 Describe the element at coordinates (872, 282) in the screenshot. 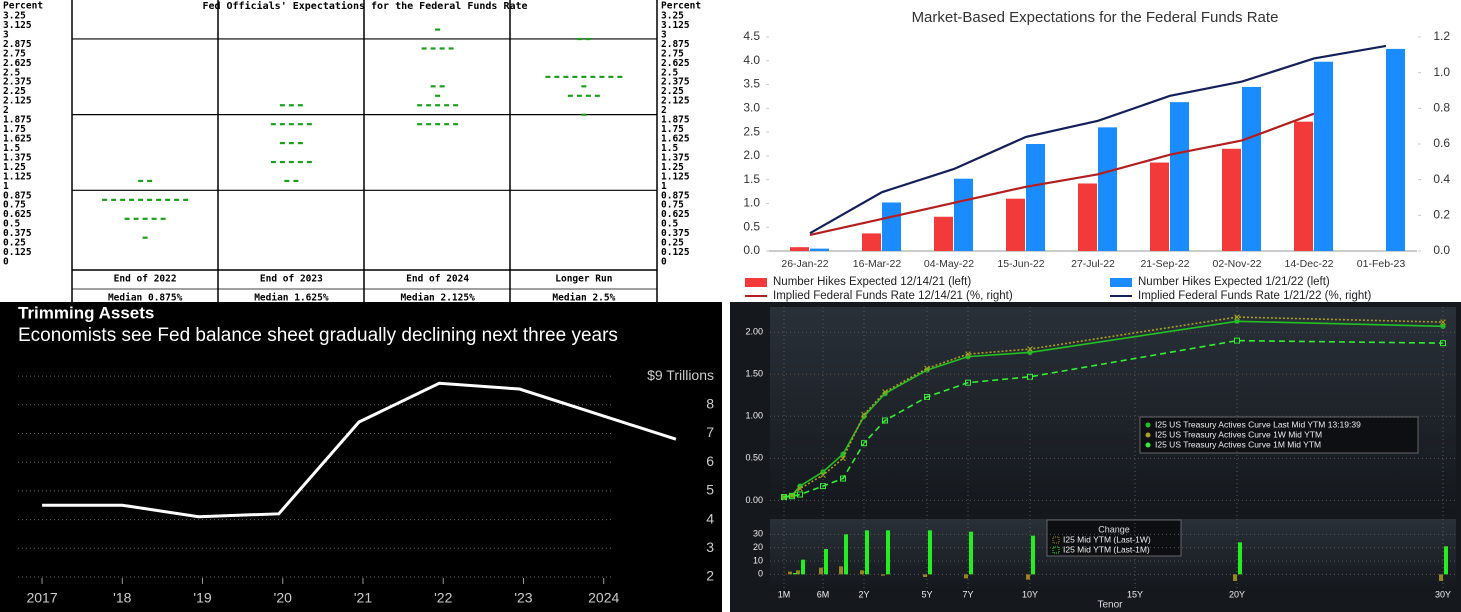

I see `legend-label: Number Hikes Expected 12/14/21 (left)` at that location.